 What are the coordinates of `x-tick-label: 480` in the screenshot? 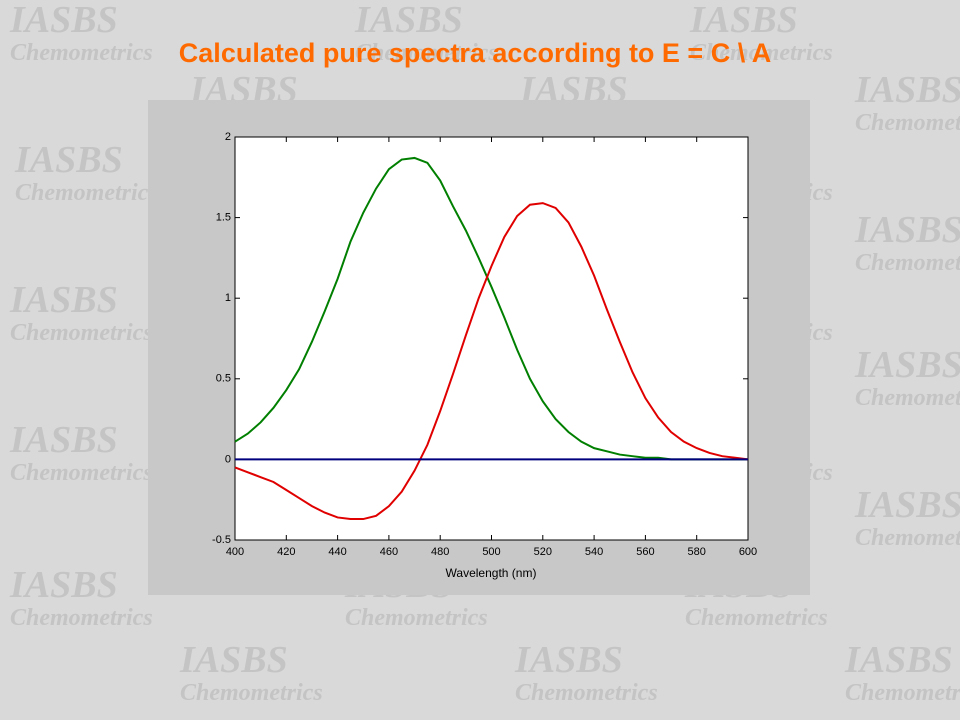 It's located at (440, 552).